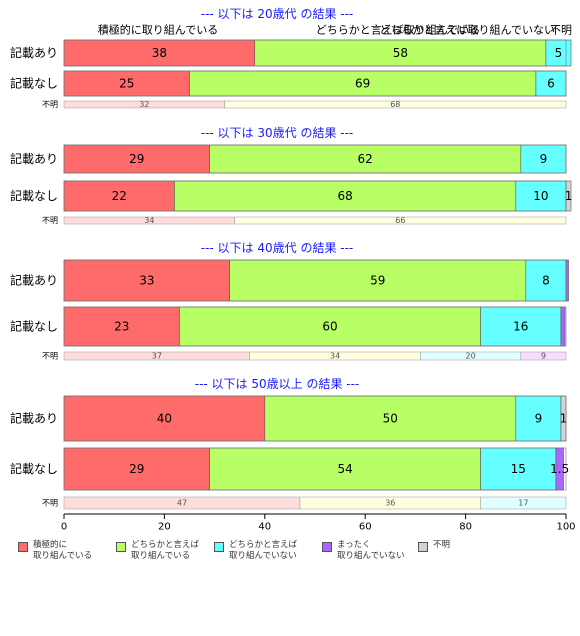 The image size is (580, 636). I want to click on x-tick-label: 40, so click(264, 527).